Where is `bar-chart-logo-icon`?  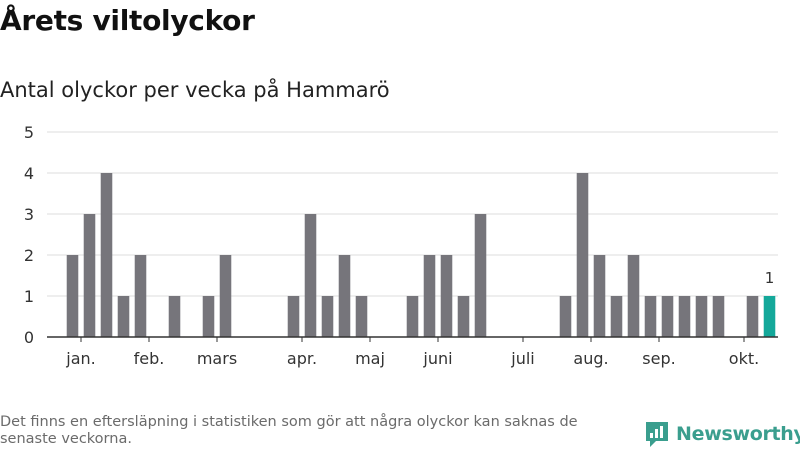 bar-chart-logo-icon is located at coordinates (657, 434).